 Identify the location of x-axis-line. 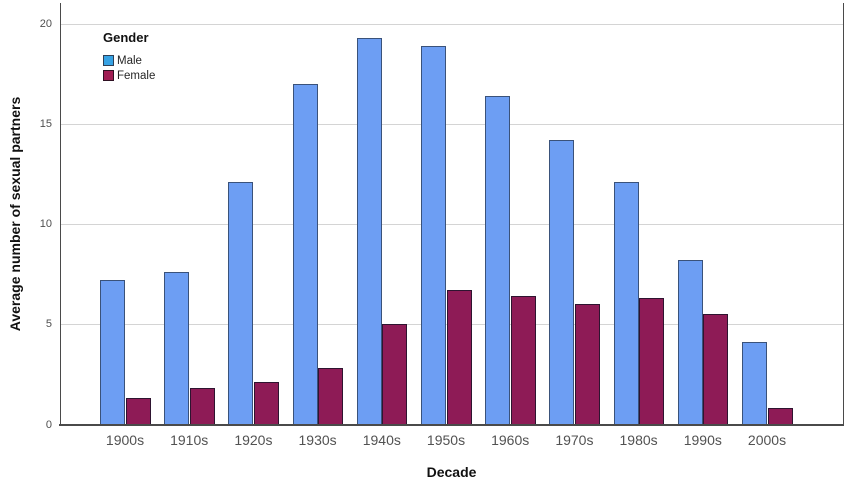
(451, 424).